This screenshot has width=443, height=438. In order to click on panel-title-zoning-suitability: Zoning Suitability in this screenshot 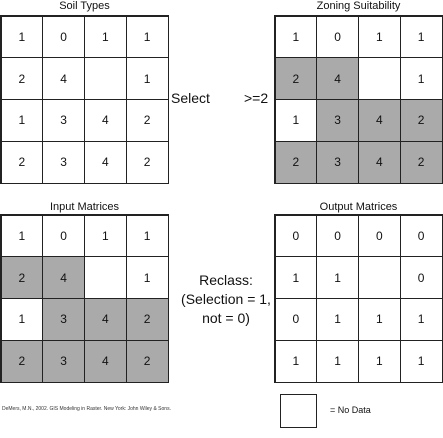, I will do `click(358, 6)`.